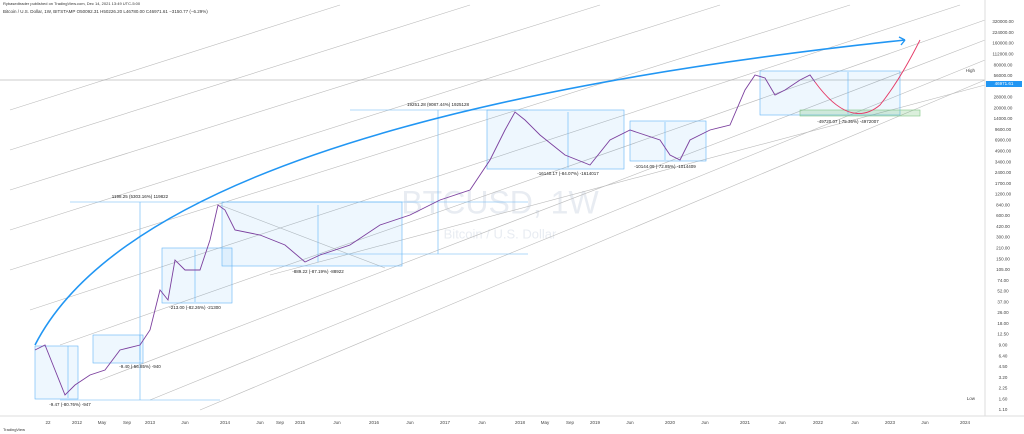 The width and height of the screenshot is (1024, 434). I want to click on price-label: 112000.00, so click(1003, 54).